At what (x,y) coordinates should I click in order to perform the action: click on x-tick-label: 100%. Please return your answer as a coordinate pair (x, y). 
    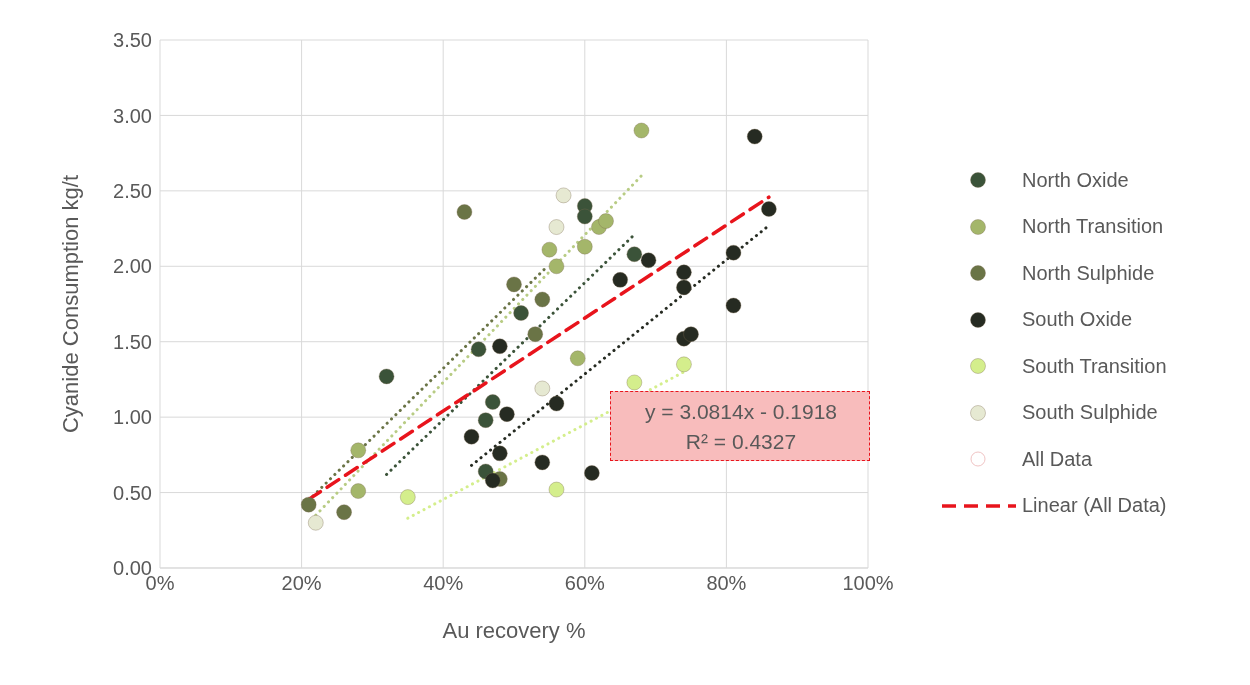
    Looking at the image, I should click on (868, 583).